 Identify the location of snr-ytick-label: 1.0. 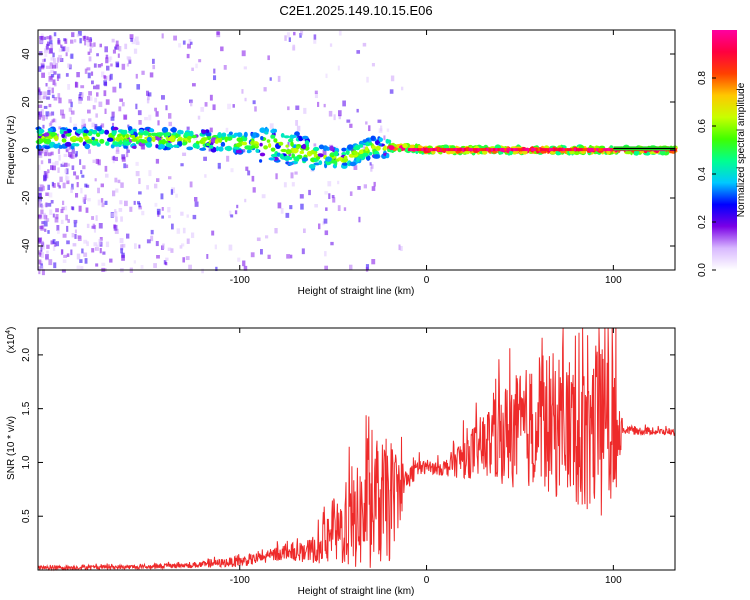
(26, 462).